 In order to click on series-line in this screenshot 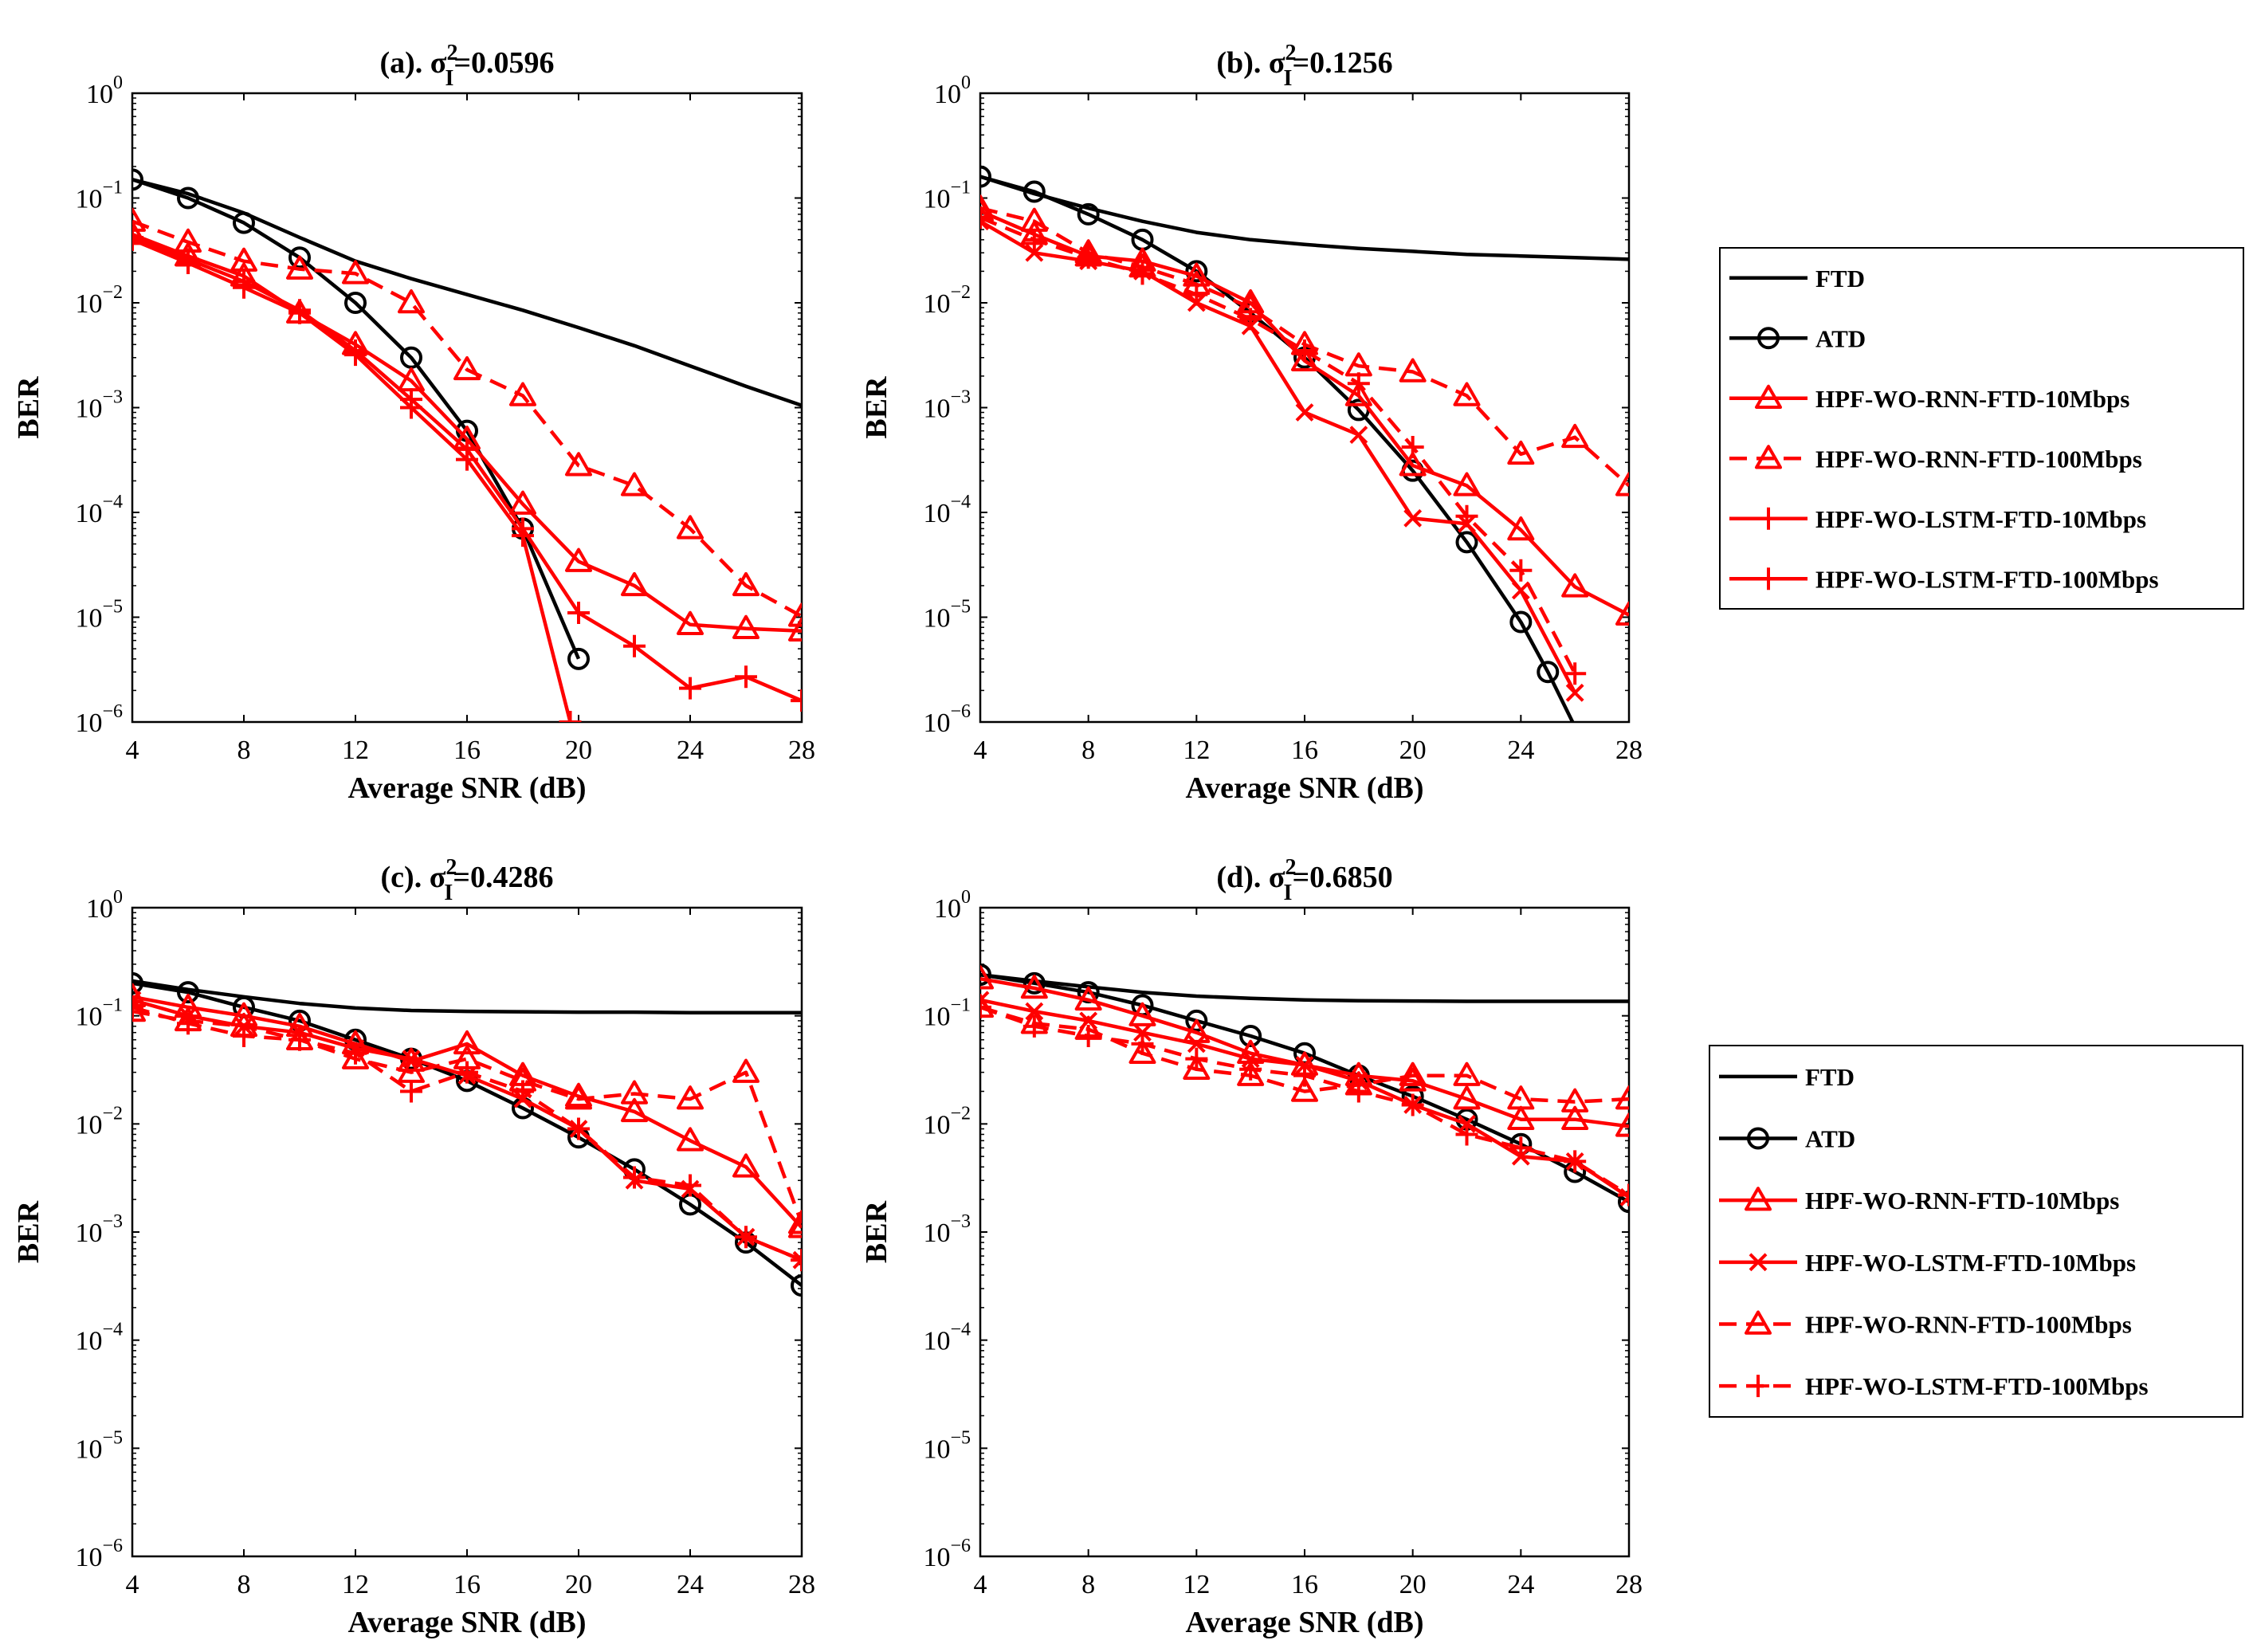, I will do `click(357, 419)`.